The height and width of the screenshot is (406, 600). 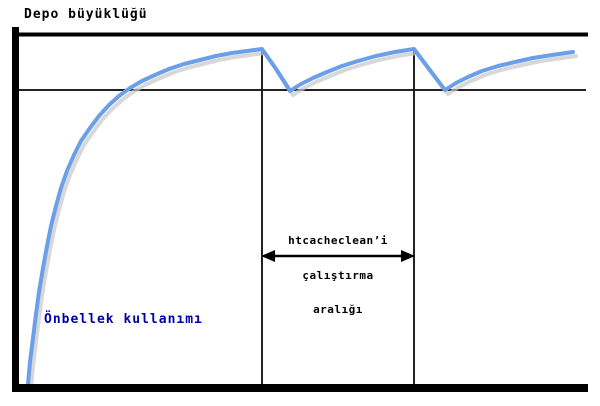 I want to click on interval-label-line2: çalıştırma, so click(x=338, y=275).